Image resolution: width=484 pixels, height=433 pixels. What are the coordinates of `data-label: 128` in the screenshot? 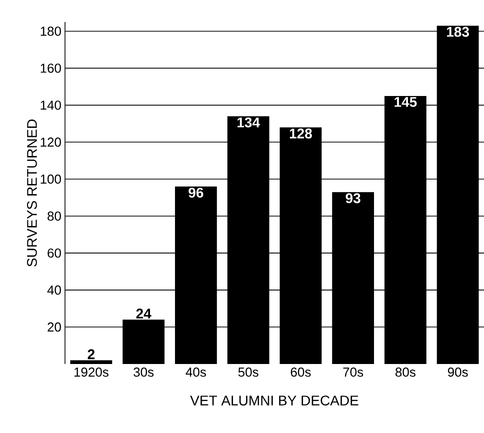 It's located at (301, 133).